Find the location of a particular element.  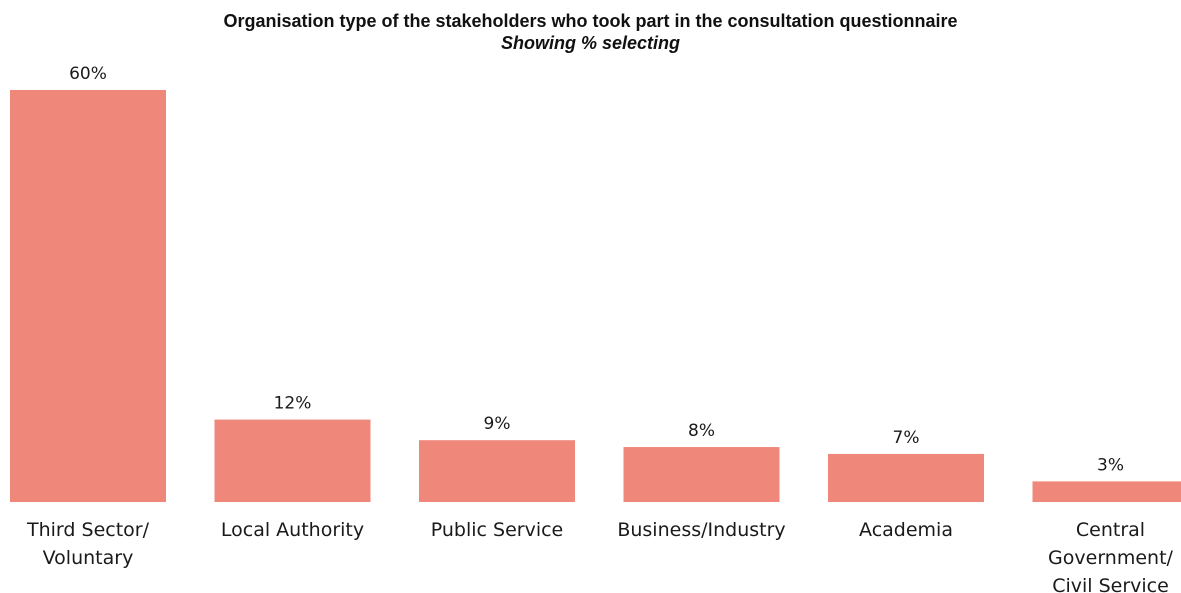

category-label-line: Business/Industry is located at coordinates (701, 530).